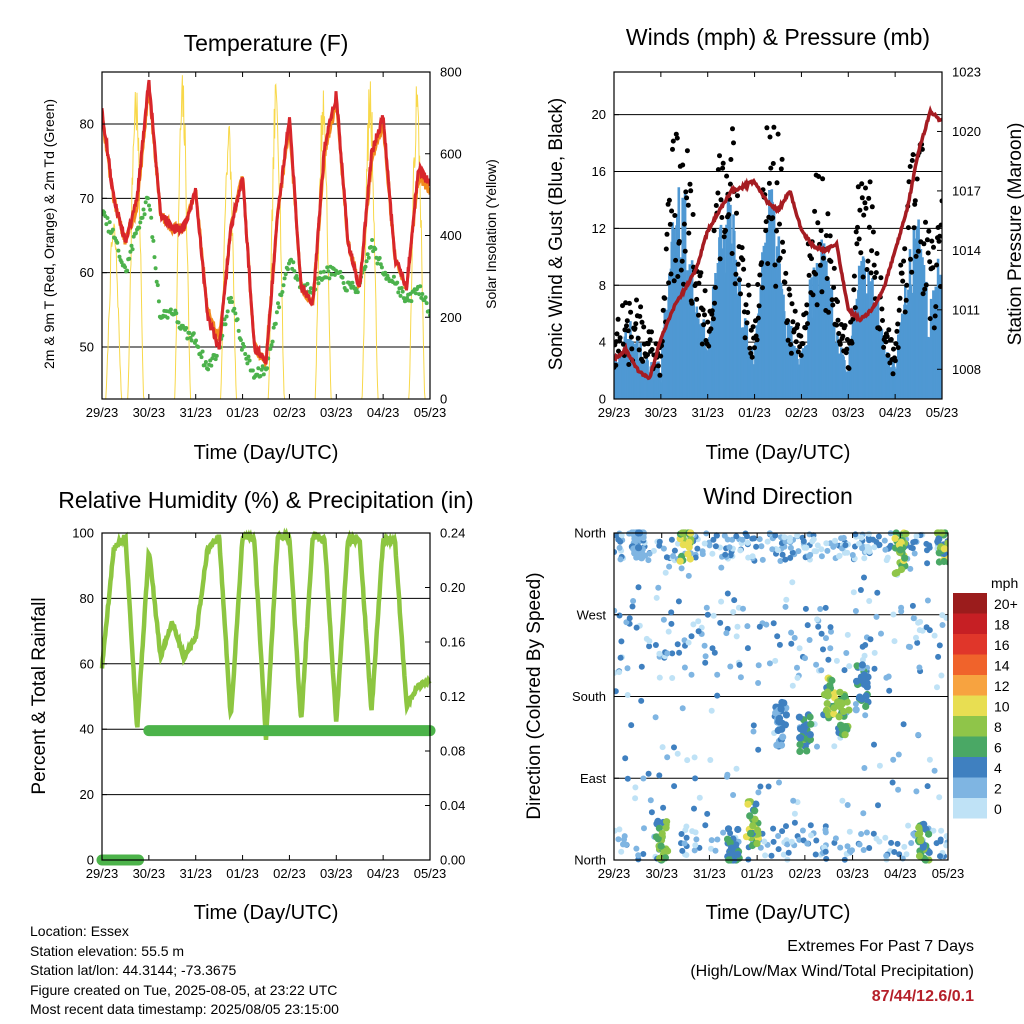 The image size is (1024, 1024). What do you see at coordinates (49, 234) in the screenshot?
I see `temperature-ylabel-left: 2m & 9m T (Red, Orange) & 2m Td (Green)` at bounding box center [49, 234].